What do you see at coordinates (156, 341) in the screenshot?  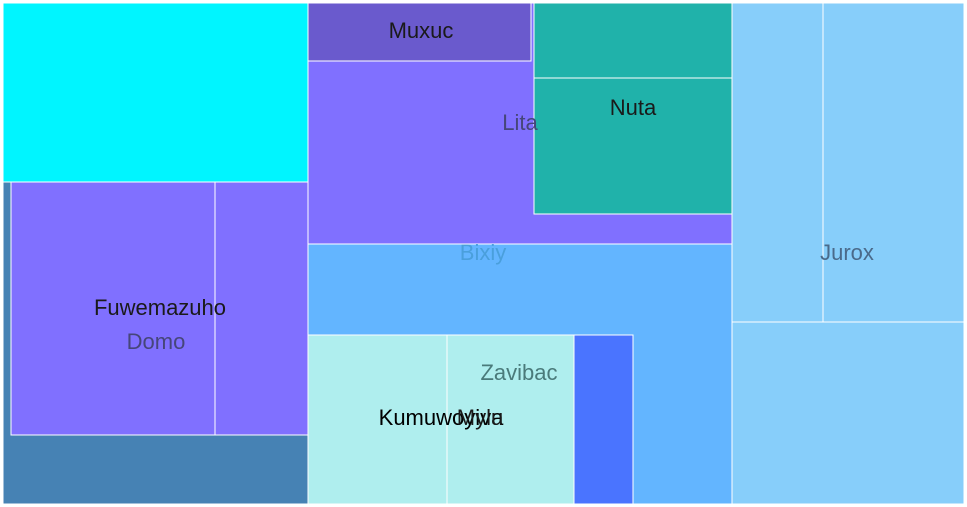 I see `group-label-domo: Domo` at bounding box center [156, 341].